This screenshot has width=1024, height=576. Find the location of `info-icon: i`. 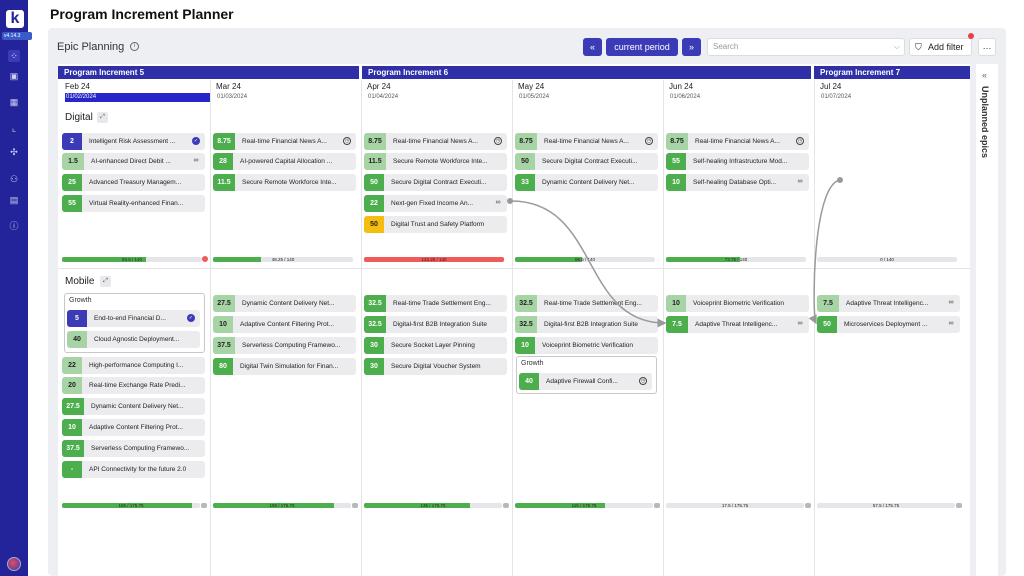

info-icon: i is located at coordinates (134, 46).